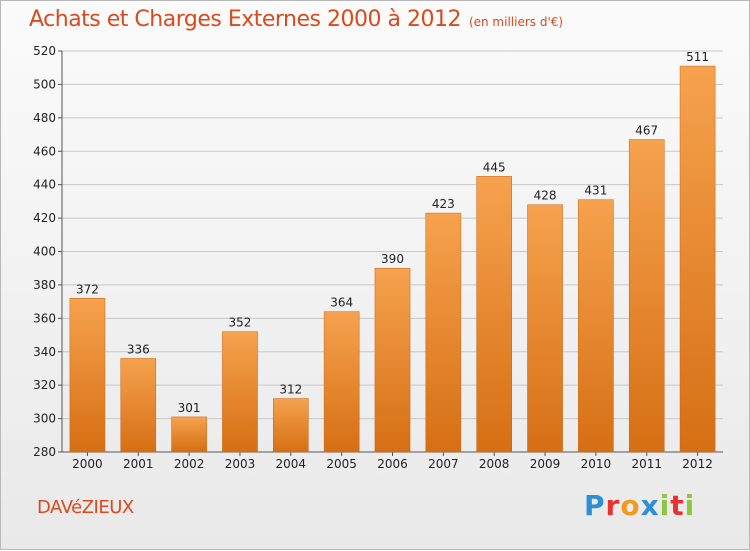 The image size is (750, 551). What do you see at coordinates (44, 318) in the screenshot?
I see `y-tick-label: 360` at bounding box center [44, 318].